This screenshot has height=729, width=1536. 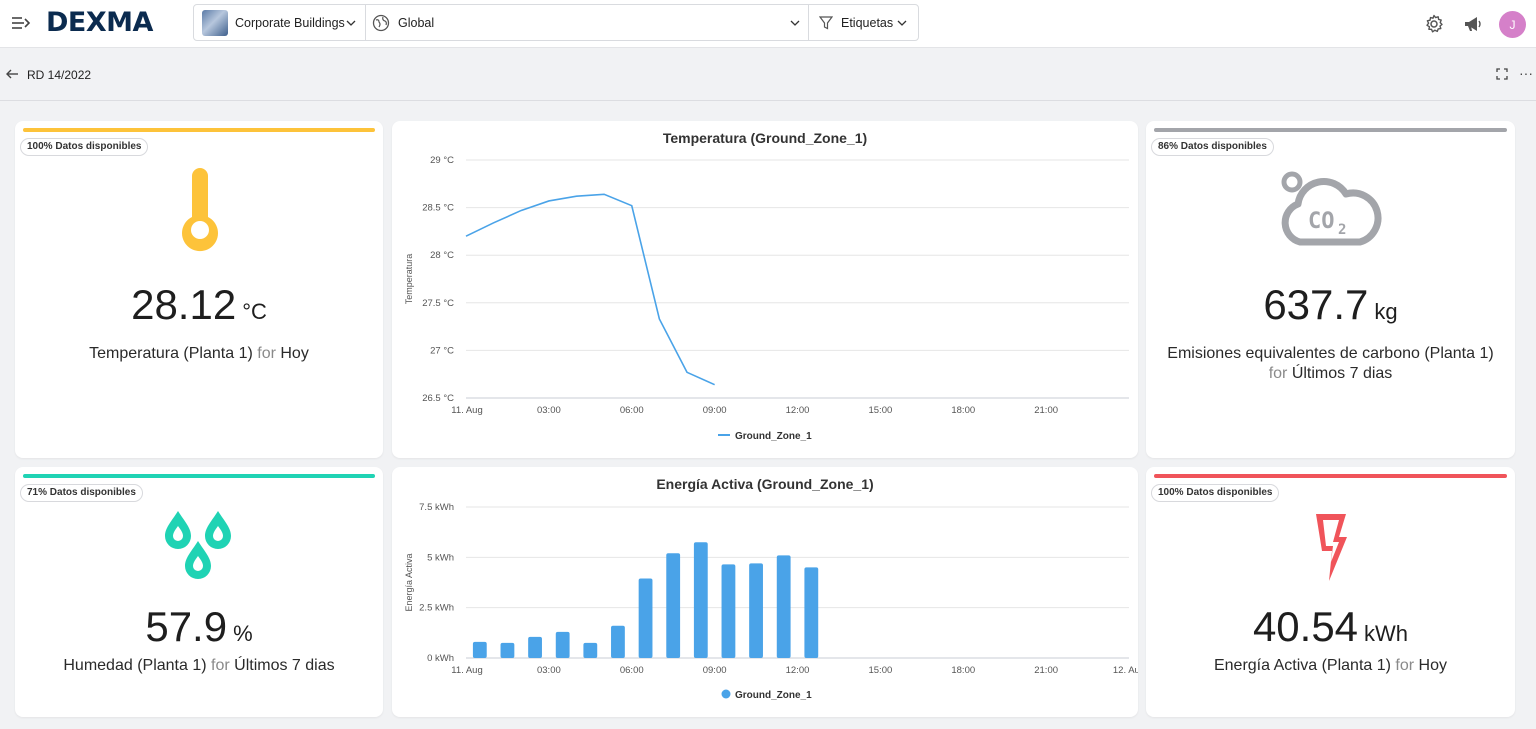 What do you see at coordinates (59, 75) in the screenshot?
I see `page-title: RD 14/2022` at bounding box center [59, 75].